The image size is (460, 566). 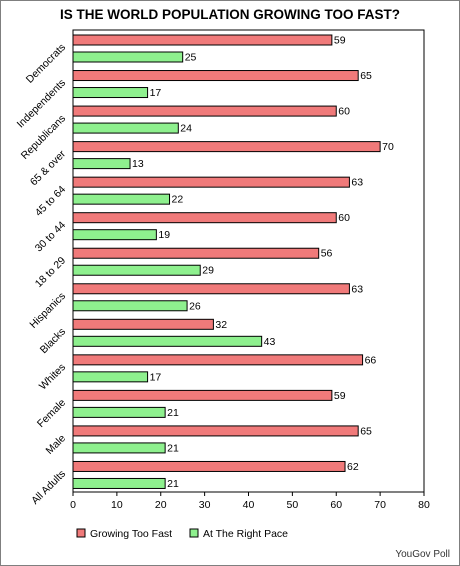 What do you see at coordinates (202, 395) in the screenshot?
I see `bar-growing-too-fast-female` at bounding box center [202, 395].